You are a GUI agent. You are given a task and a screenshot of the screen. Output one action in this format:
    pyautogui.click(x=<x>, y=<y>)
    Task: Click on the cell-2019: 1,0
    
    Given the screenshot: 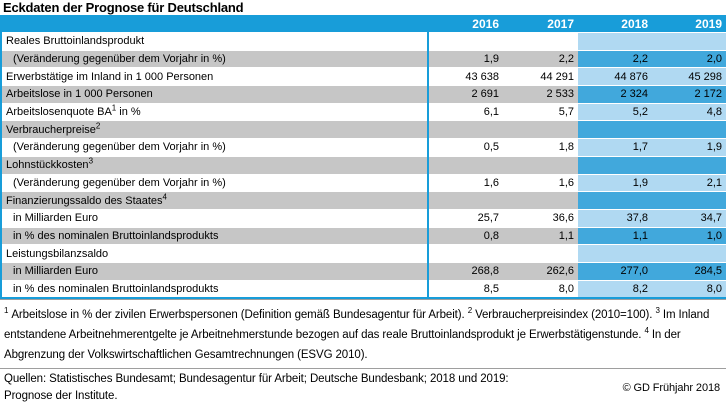 What is the action you would take?
    pyautogui.click(x=689, y=236)
    